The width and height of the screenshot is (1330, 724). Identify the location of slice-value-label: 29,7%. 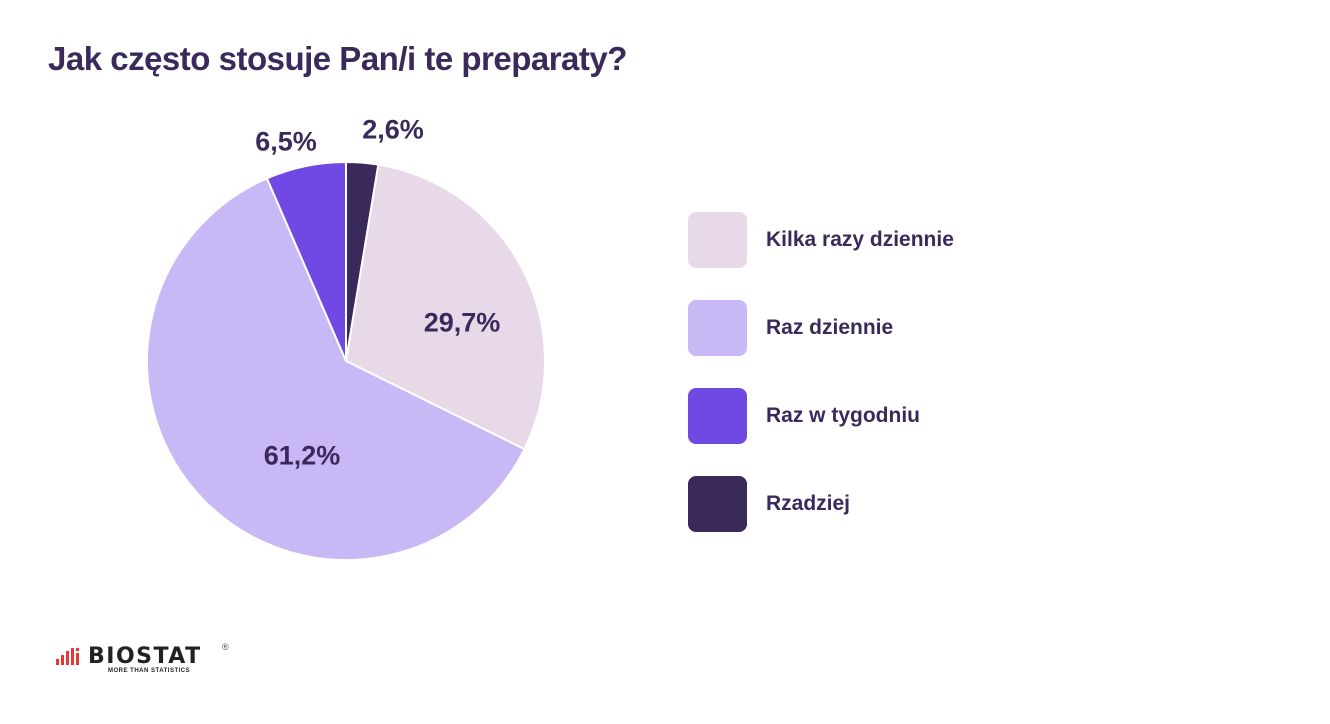
(462, 322).